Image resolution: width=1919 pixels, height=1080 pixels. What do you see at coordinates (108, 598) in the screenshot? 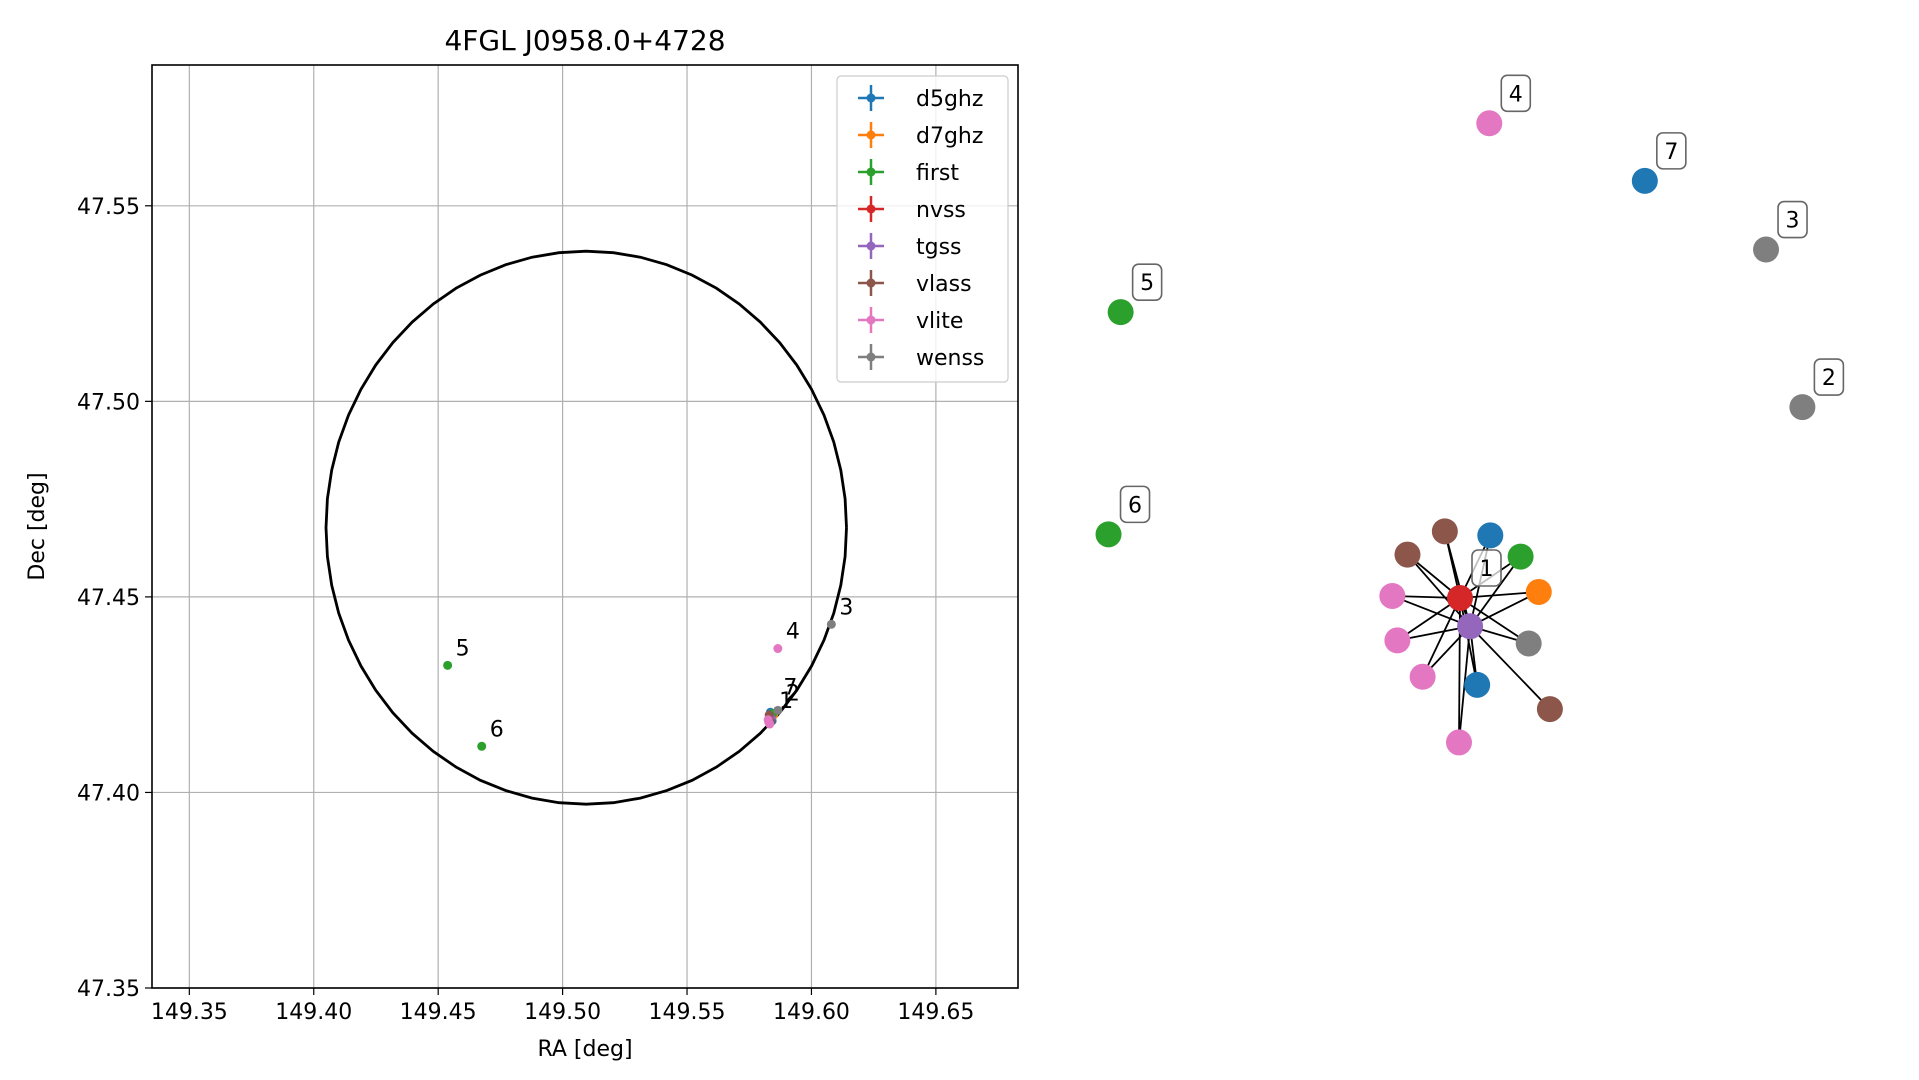
I see `y-tick-label: 47.45` at bounding box center [108, 598].